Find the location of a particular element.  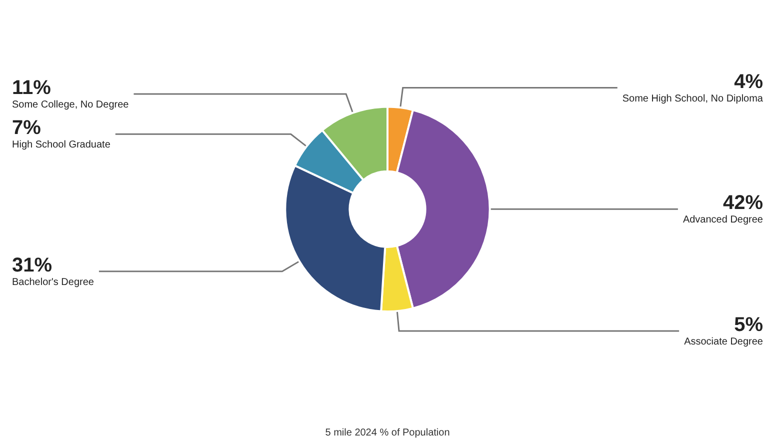

text: 5 mile 2024 % of Population is located at coordinates (387, 433).